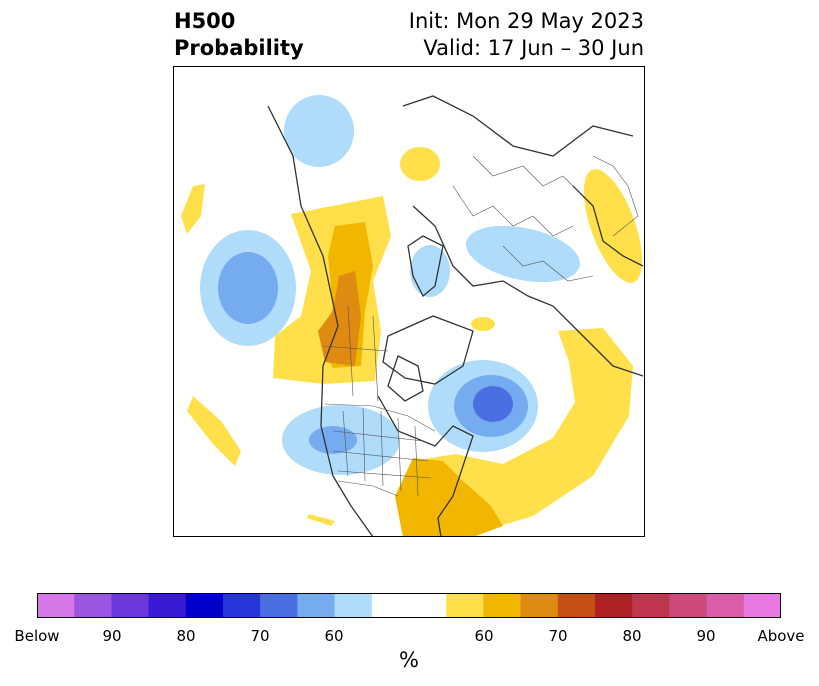 Image resolution: width=819 pixels, height=686 pixels. What do you see at coordinates (430, 271) in the screenshot?
I see `anomaly-below-greenland-sea` at bounding box center [430, 271].